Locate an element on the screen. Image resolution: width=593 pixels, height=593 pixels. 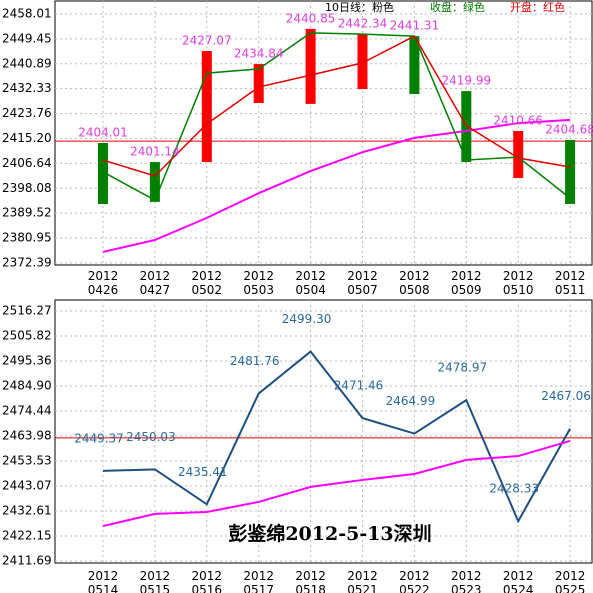
x-tick-label: 2012 0511 is located at coordinates (570, 283).